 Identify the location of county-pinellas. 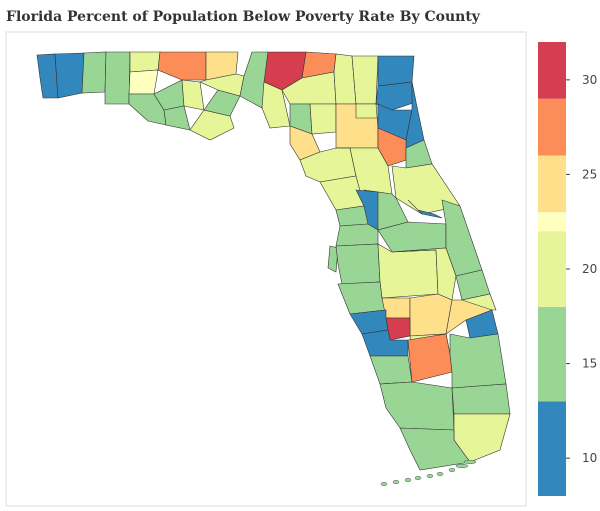
(333, 259).